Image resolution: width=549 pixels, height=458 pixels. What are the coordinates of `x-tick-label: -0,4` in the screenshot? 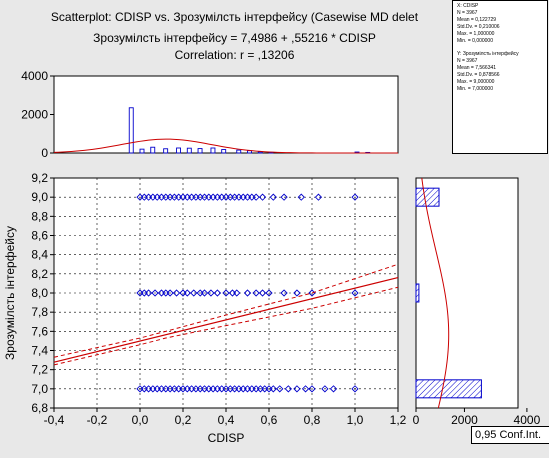 It's located at (54, 420).